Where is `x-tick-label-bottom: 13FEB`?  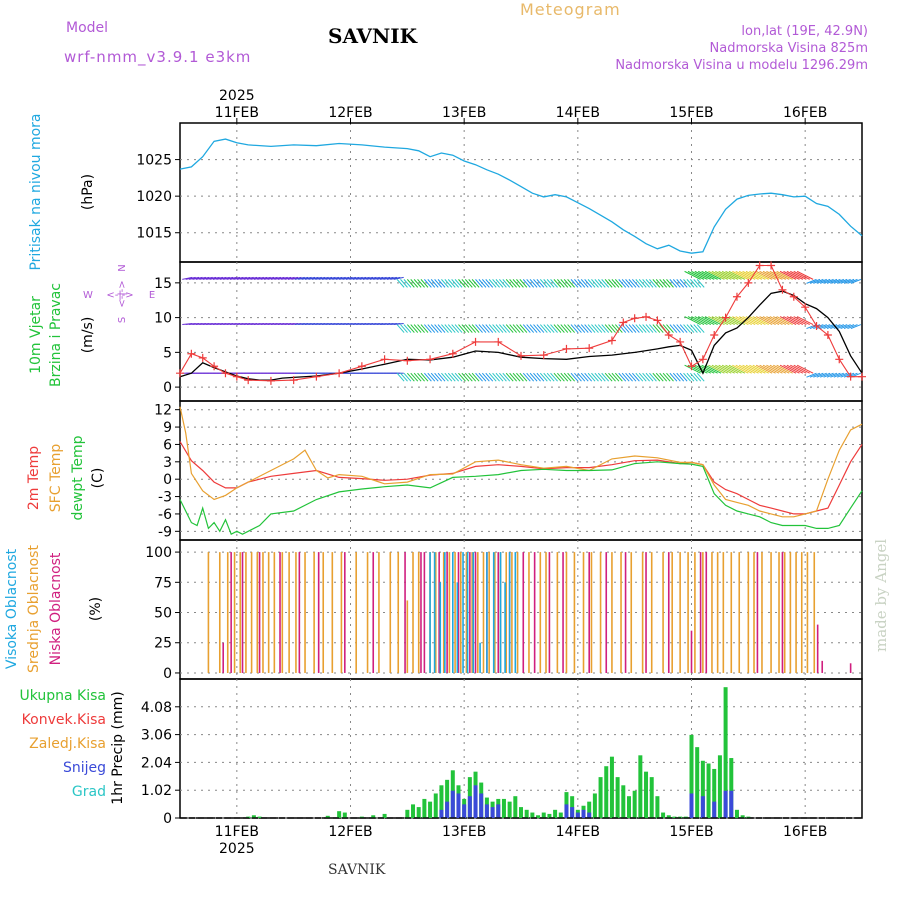
x-tick-label-bottom: 13FEB is located at coordinates (464, 832).